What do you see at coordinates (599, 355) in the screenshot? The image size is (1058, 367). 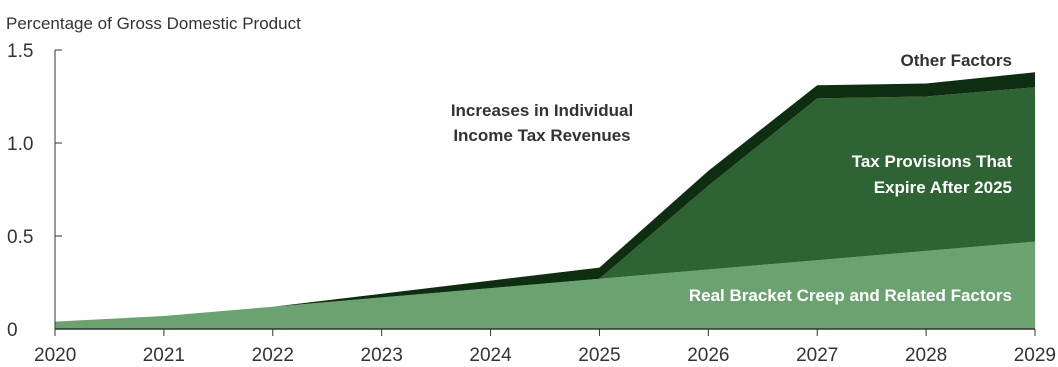 I see `x-tick-label: 2025` at bounding box center [599, 355].